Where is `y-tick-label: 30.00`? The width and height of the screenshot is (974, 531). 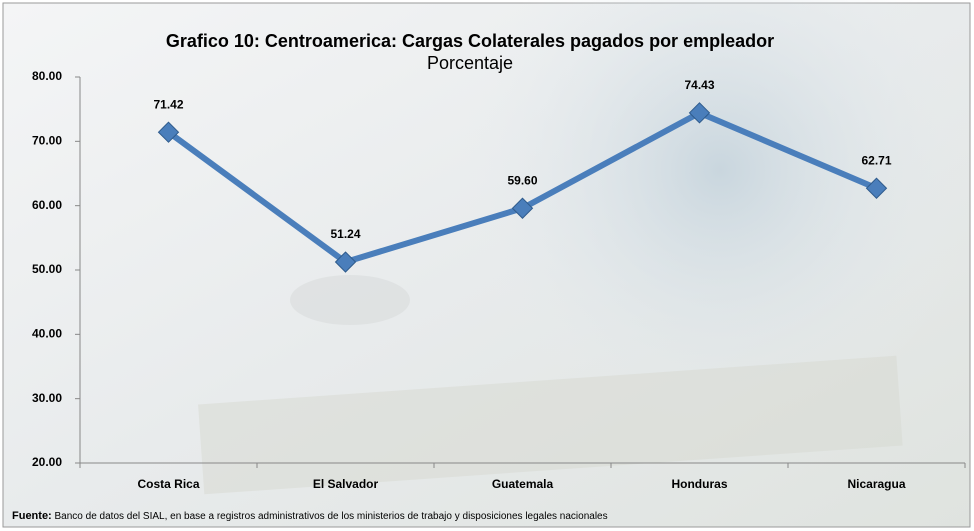 y-tick-label: 30.00 is located at coordinates (47, 398).